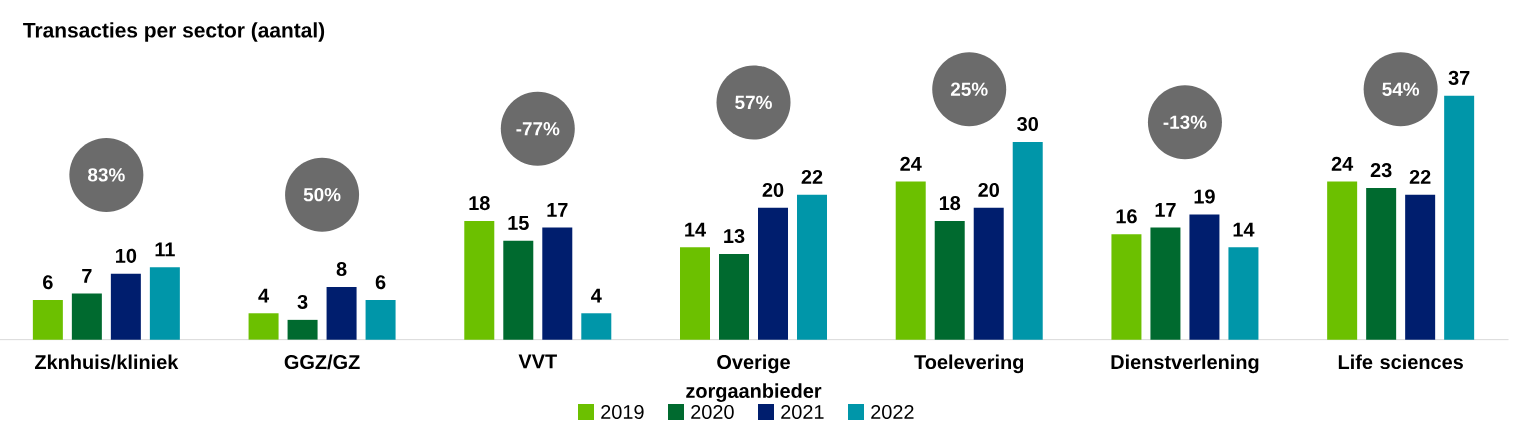  I want to click on annotation: 25%, so click(969, 89).